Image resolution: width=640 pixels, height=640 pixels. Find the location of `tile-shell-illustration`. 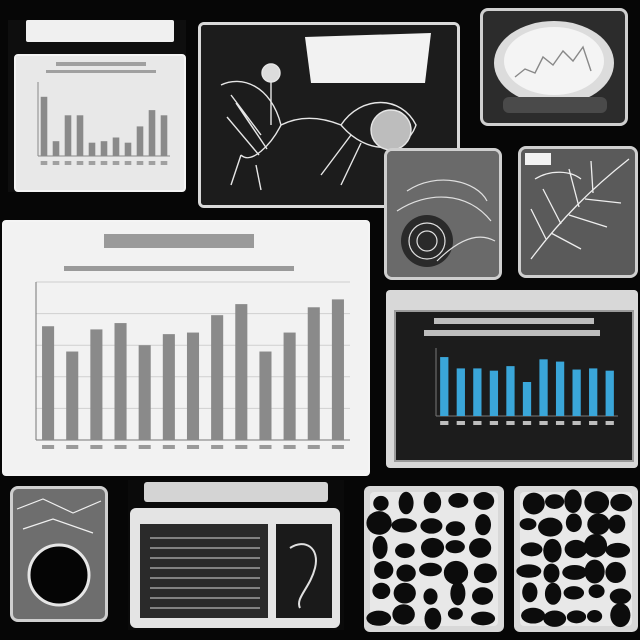

tile-shell-illustration is located at coordinates (443, 214).